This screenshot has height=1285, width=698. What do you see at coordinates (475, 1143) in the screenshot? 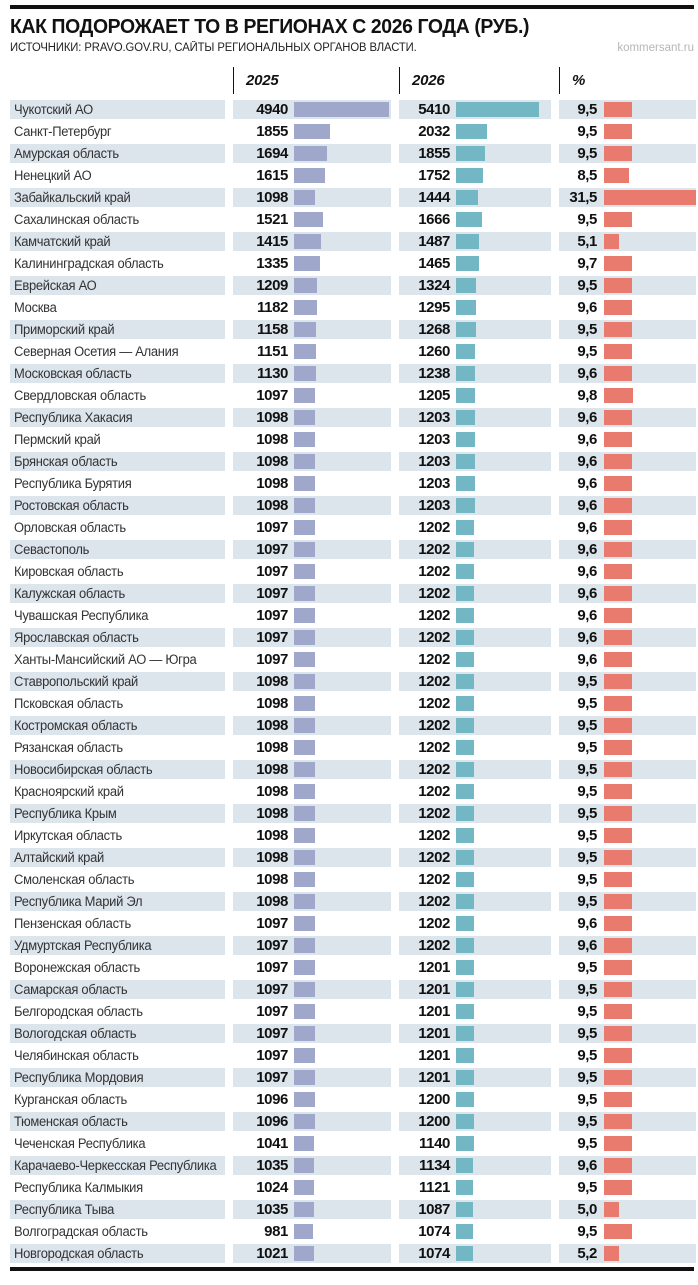
I see `price-2026-cell: 1140` at bounding box center [475, 1143].